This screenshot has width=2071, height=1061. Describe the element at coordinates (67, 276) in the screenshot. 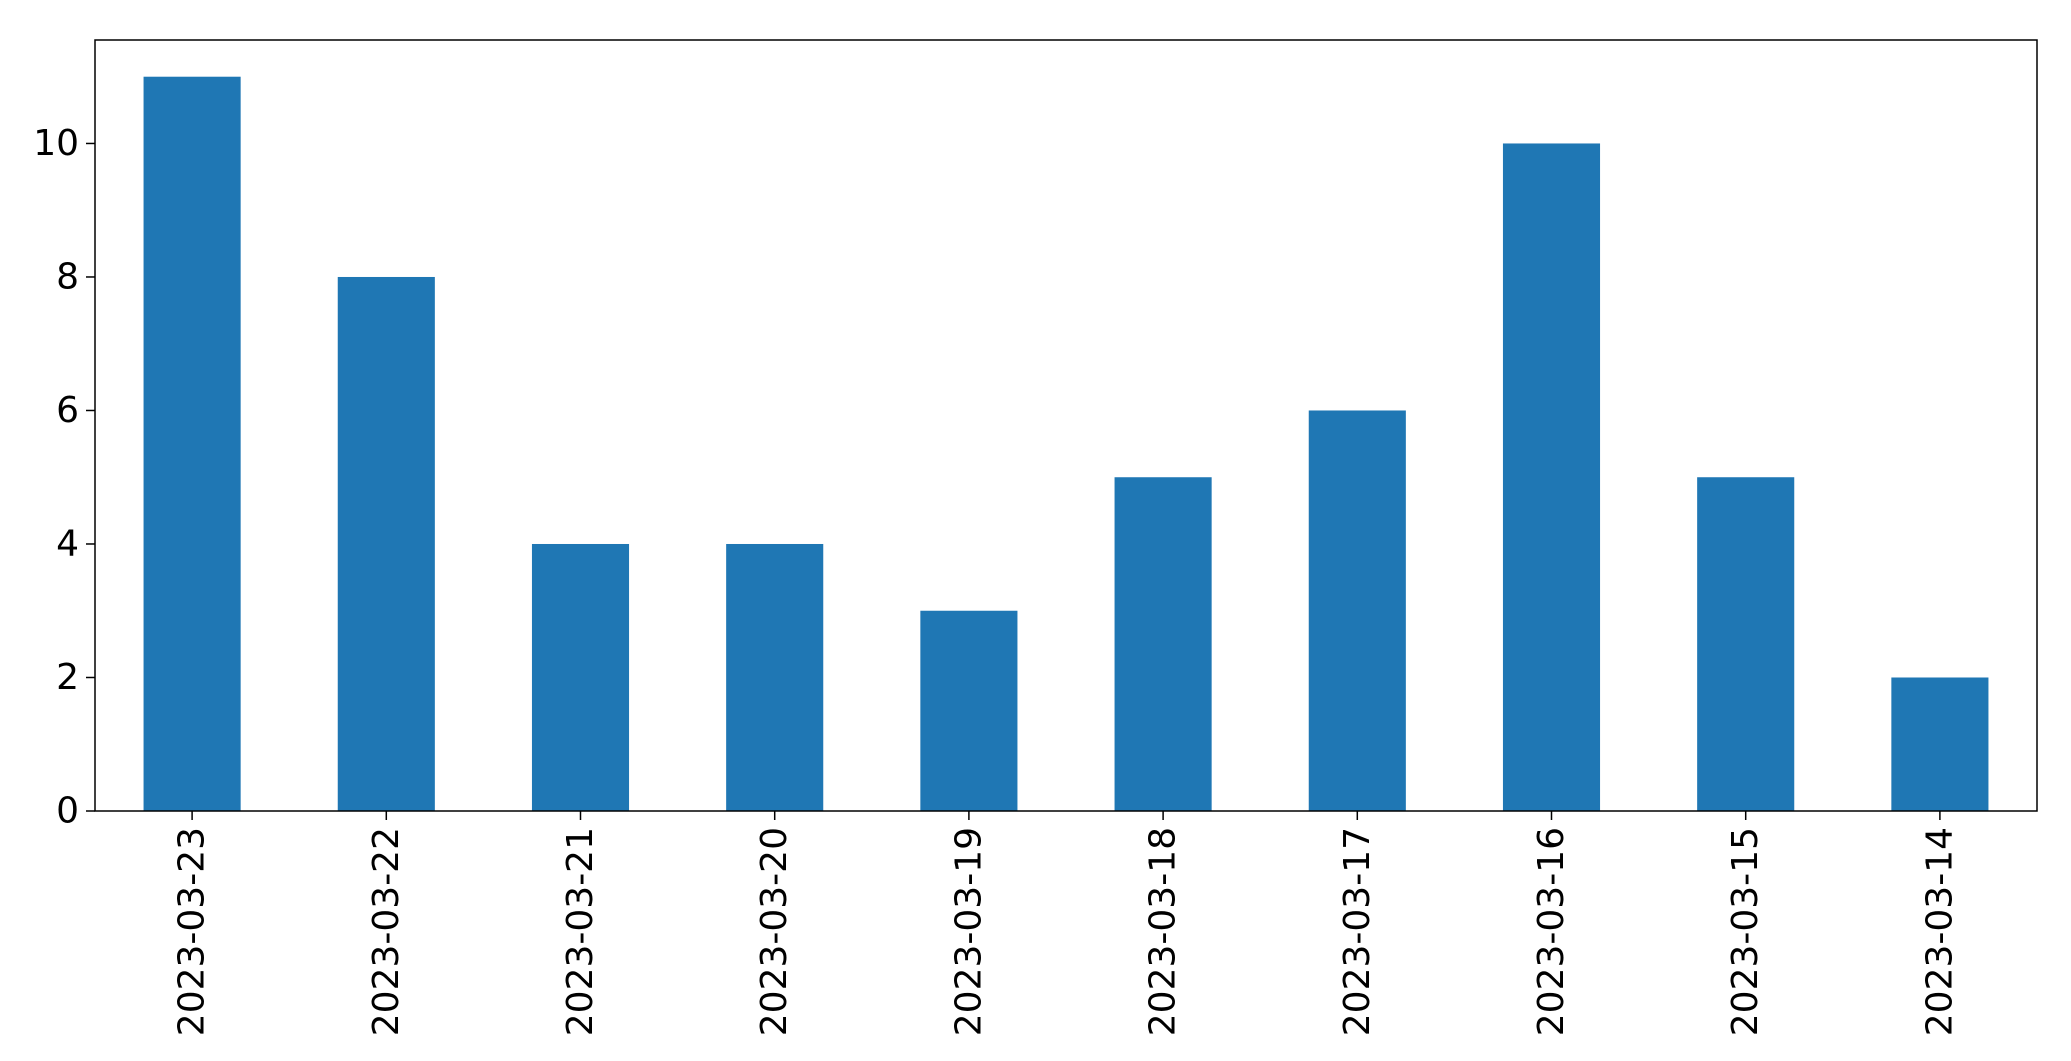

I see `y-tick-label: 8` at that location.